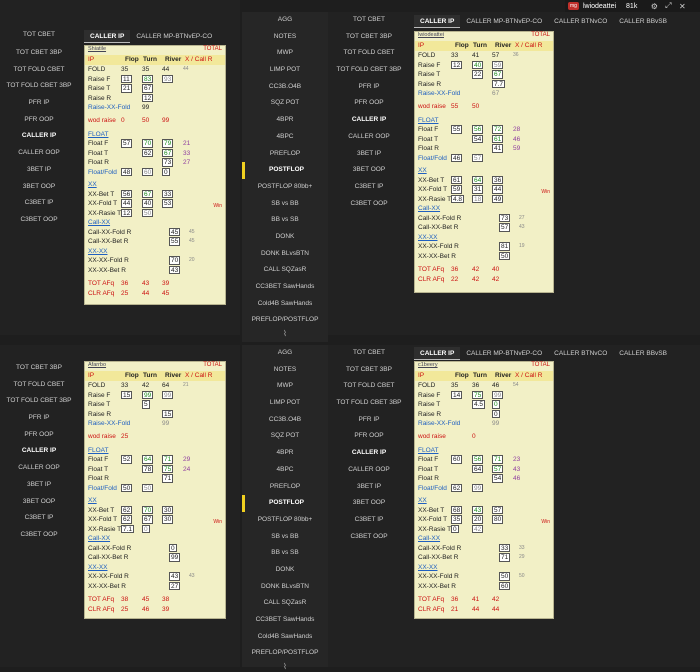 The height and width of the screenshot is (672, 700). What do you see at coordinates (285, 220) in the screenshot?
I see `top-menu-bb-vs-sb: BB vs SB` at bounding box center [285, 220].